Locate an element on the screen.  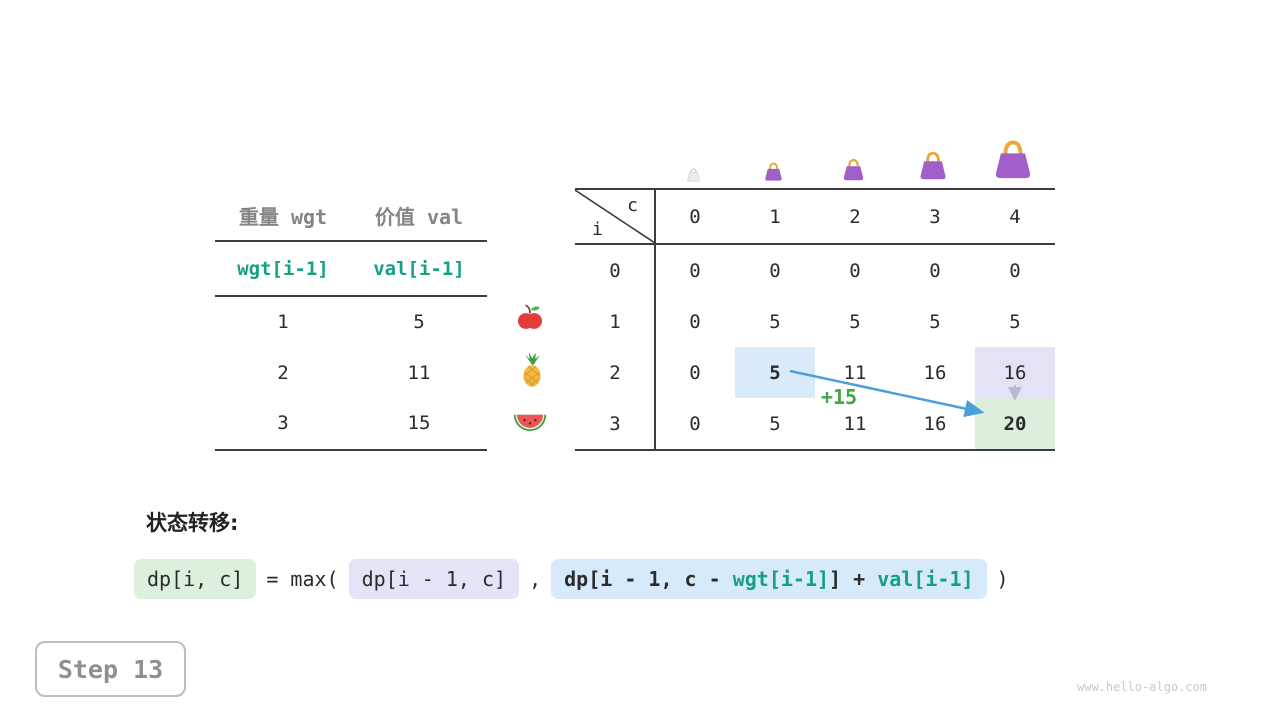
dp-cell-3-0: 0 is located at coordinates (695, 423).